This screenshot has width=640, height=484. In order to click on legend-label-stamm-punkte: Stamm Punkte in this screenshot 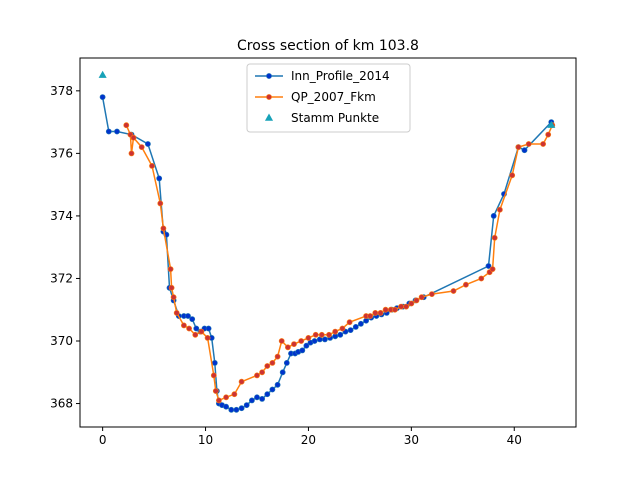, I will do `click(335, 118)`.